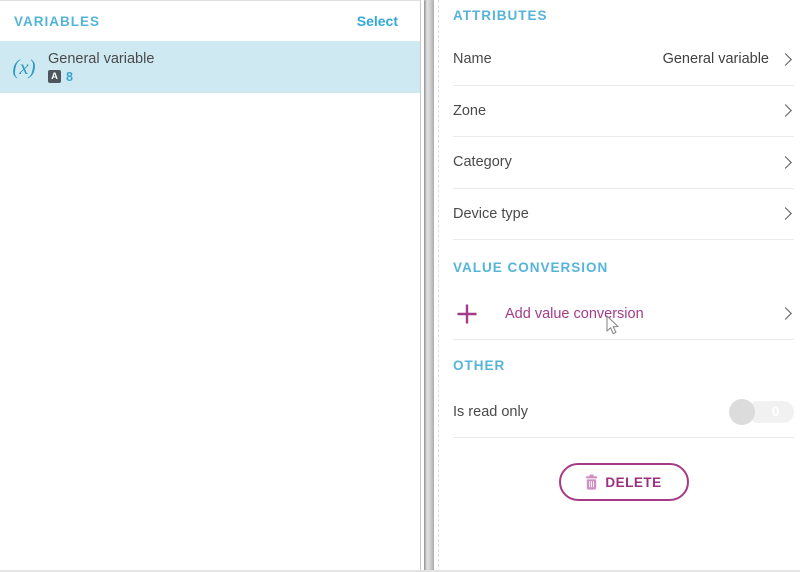 This screenshot has width=800, height=572. I want to click on attribute-row-name: Name General variable, so click(623, 60).